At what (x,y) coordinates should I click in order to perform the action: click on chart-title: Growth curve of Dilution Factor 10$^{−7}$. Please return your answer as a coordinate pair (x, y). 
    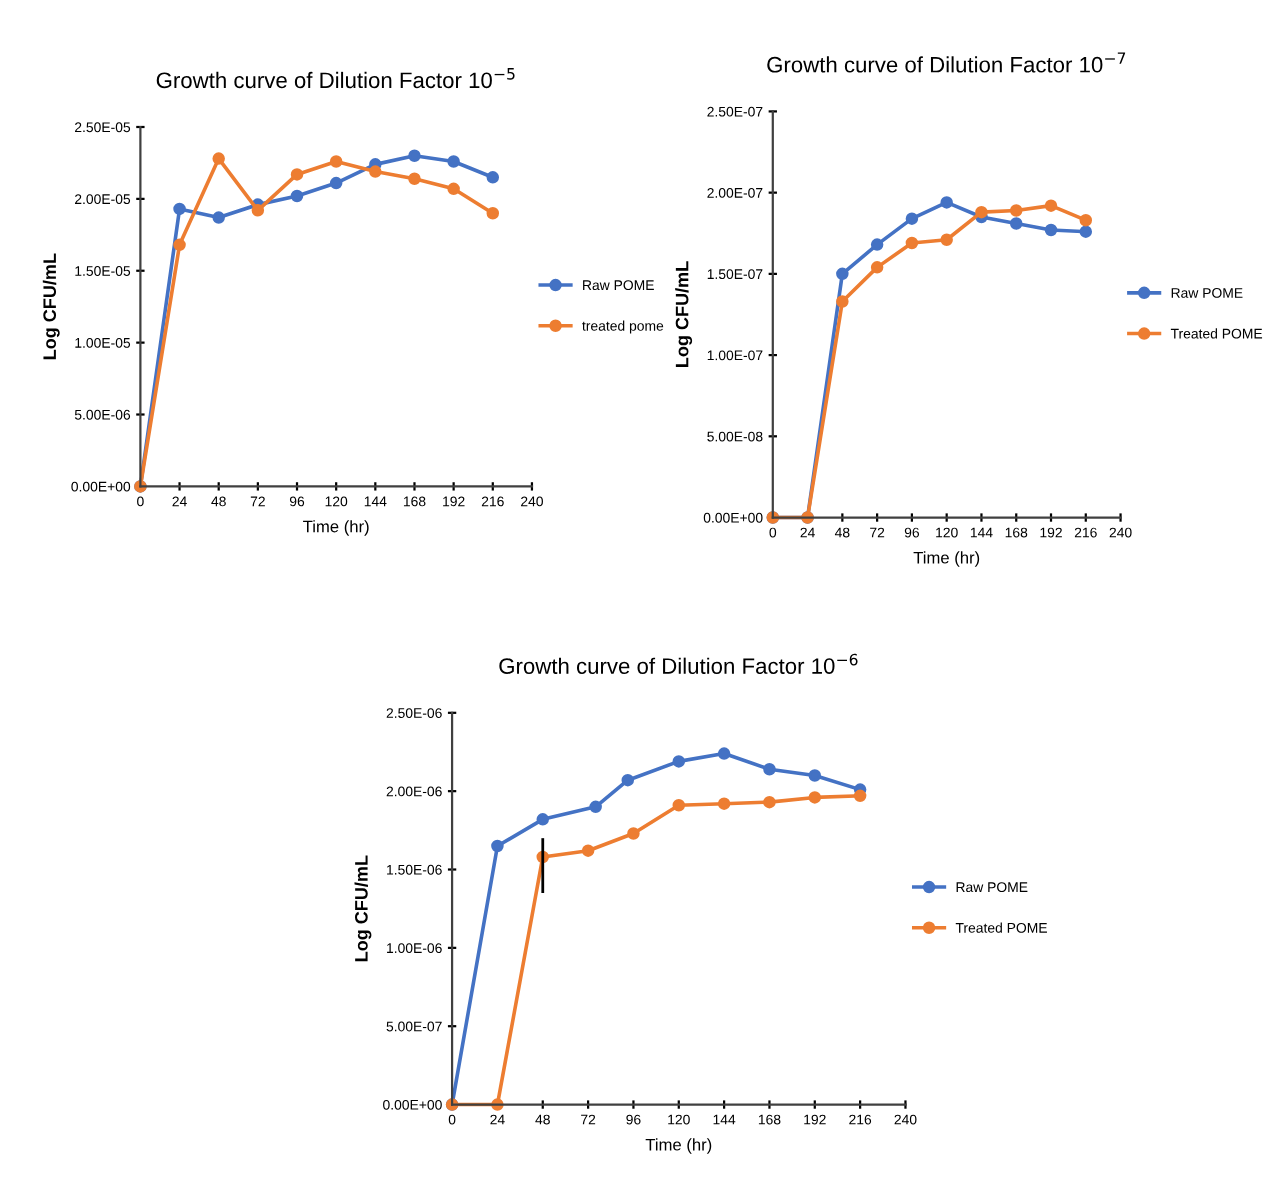
    Looking at the image, I should click on (946, 62).